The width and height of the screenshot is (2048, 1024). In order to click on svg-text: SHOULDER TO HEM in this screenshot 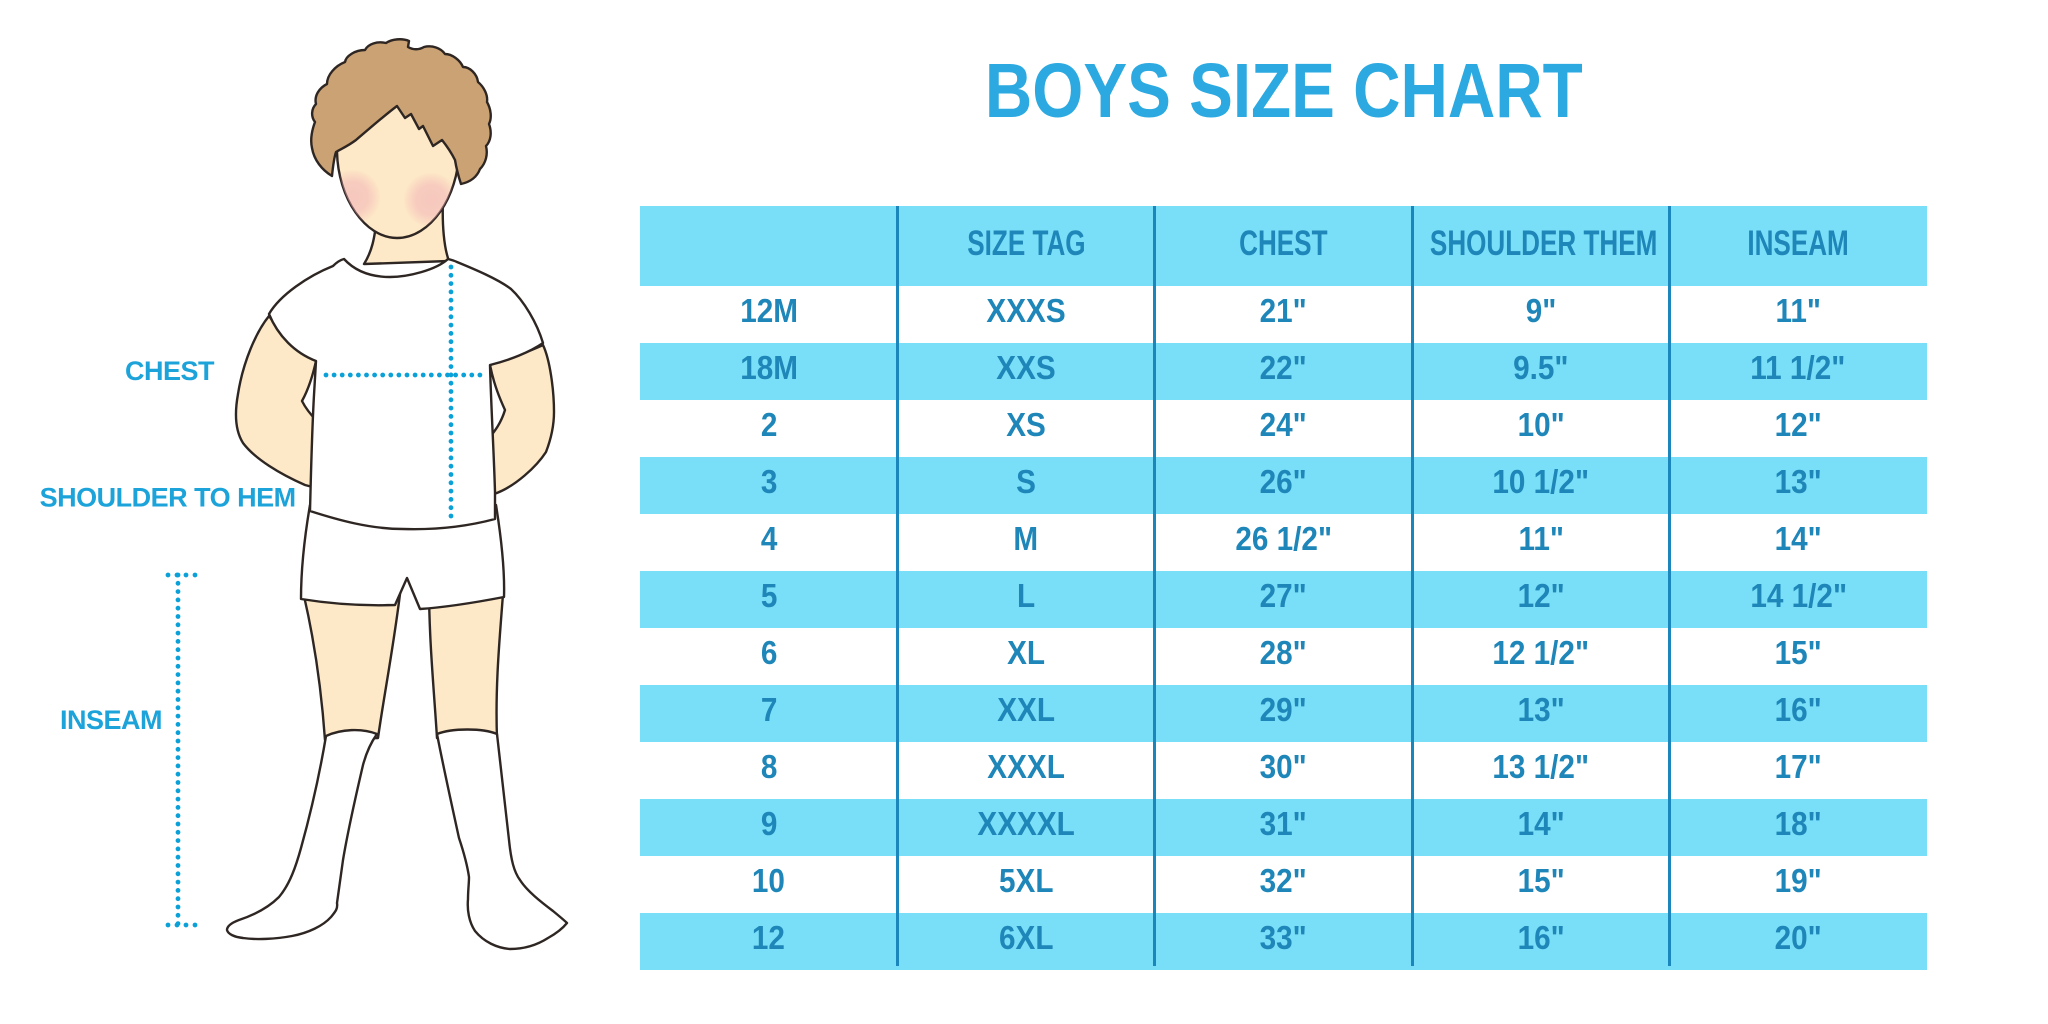, I will do `click(168, 498)`.